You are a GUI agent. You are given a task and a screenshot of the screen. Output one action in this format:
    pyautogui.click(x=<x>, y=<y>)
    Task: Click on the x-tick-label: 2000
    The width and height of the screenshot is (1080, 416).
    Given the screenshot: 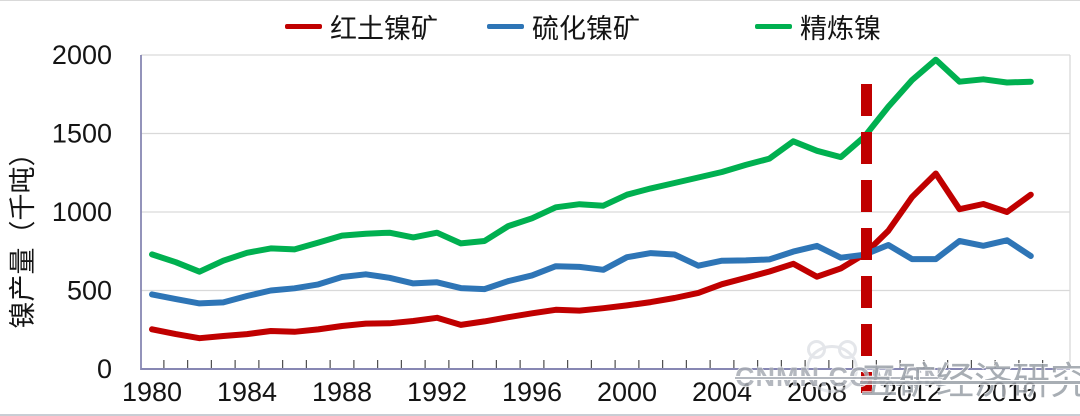 What is the action you would take?
    pyautogui.click(x=627, y=392)
    